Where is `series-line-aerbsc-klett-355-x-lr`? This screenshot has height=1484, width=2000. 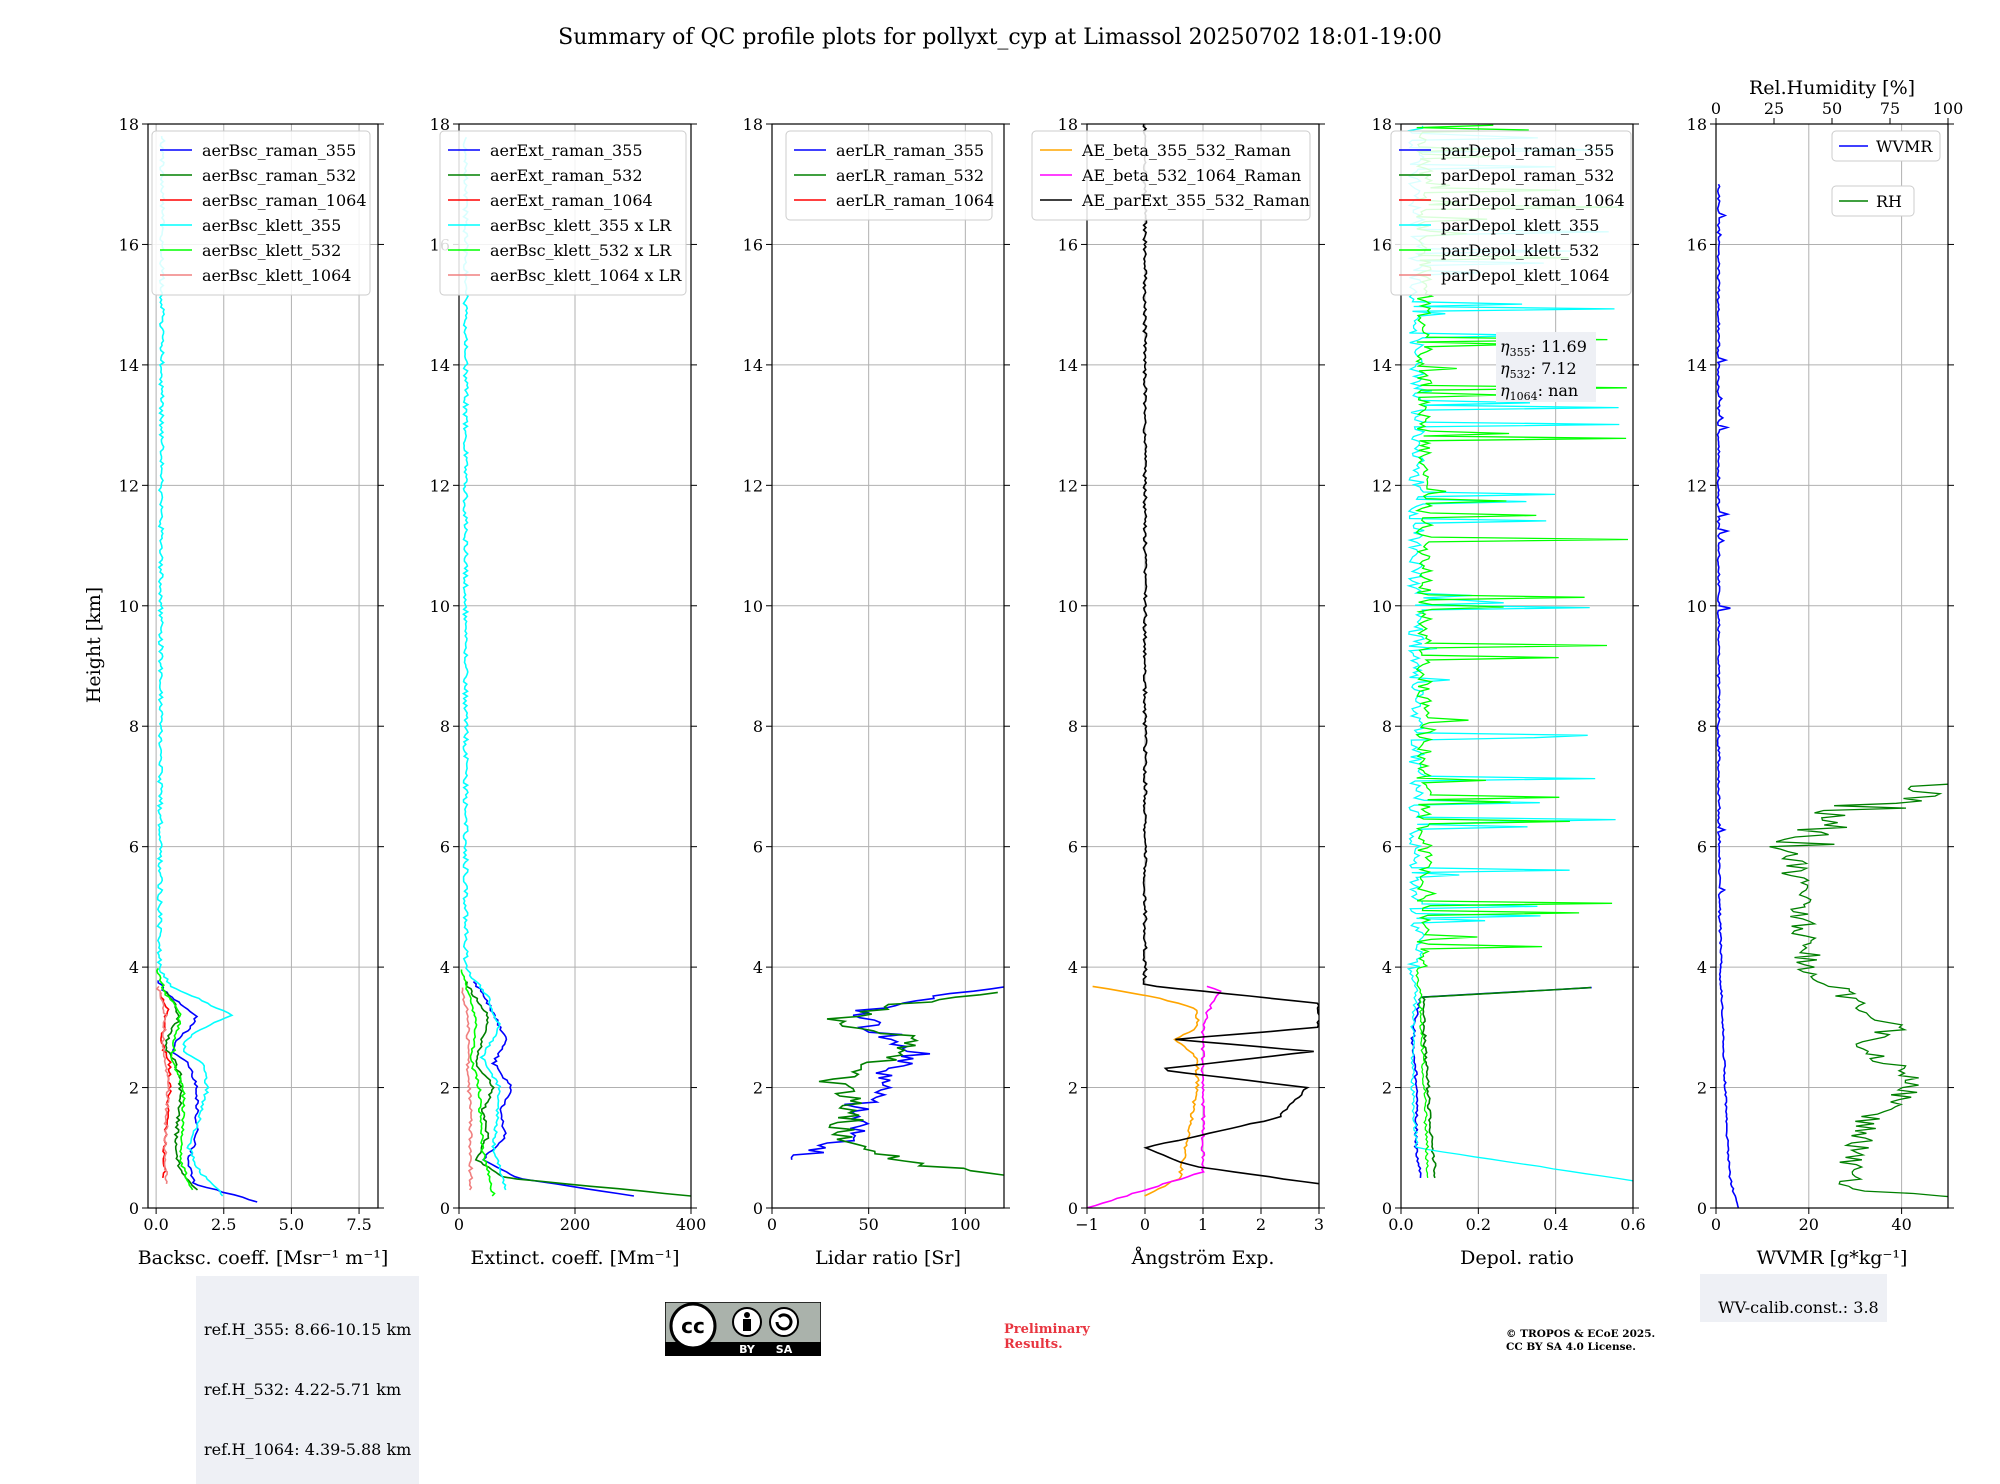
series-line-aerbsc-klett-355-x-lr is located at coordinates (484, 663).